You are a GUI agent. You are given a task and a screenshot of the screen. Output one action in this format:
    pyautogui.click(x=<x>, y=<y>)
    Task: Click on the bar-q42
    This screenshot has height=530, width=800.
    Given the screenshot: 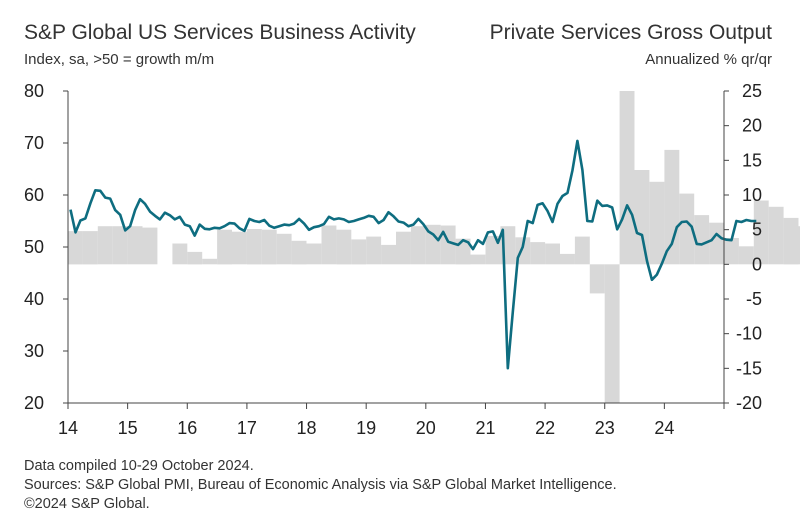 What is the action you would take?
    pyautogui.click(x=687, y=229)
    